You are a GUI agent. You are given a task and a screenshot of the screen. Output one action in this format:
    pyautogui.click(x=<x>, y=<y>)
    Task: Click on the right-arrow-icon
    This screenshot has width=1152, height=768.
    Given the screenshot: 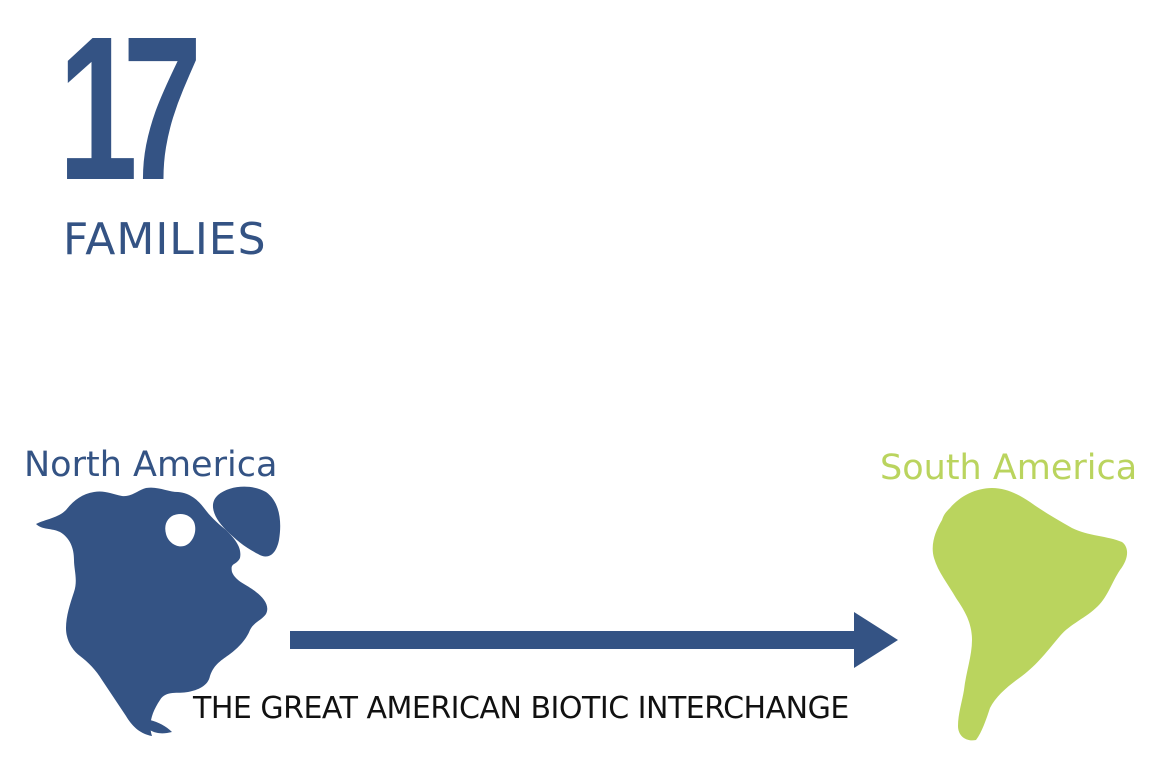 What is the action you would take?
    pyautogui.click(x=594, y=640)
    